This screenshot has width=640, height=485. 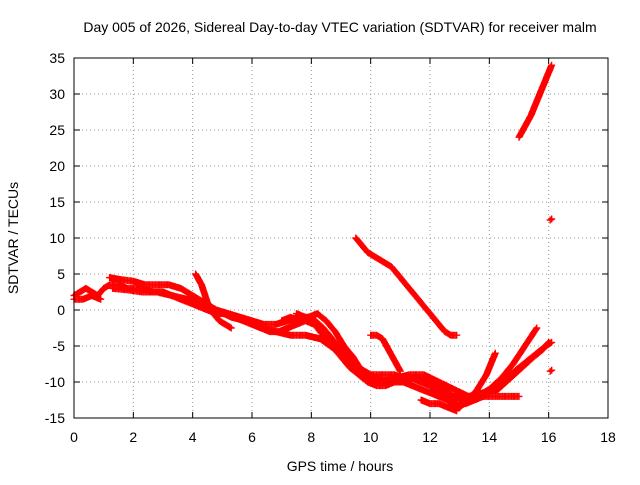 I want to click on series-track-i, so click(x=385, y=353).